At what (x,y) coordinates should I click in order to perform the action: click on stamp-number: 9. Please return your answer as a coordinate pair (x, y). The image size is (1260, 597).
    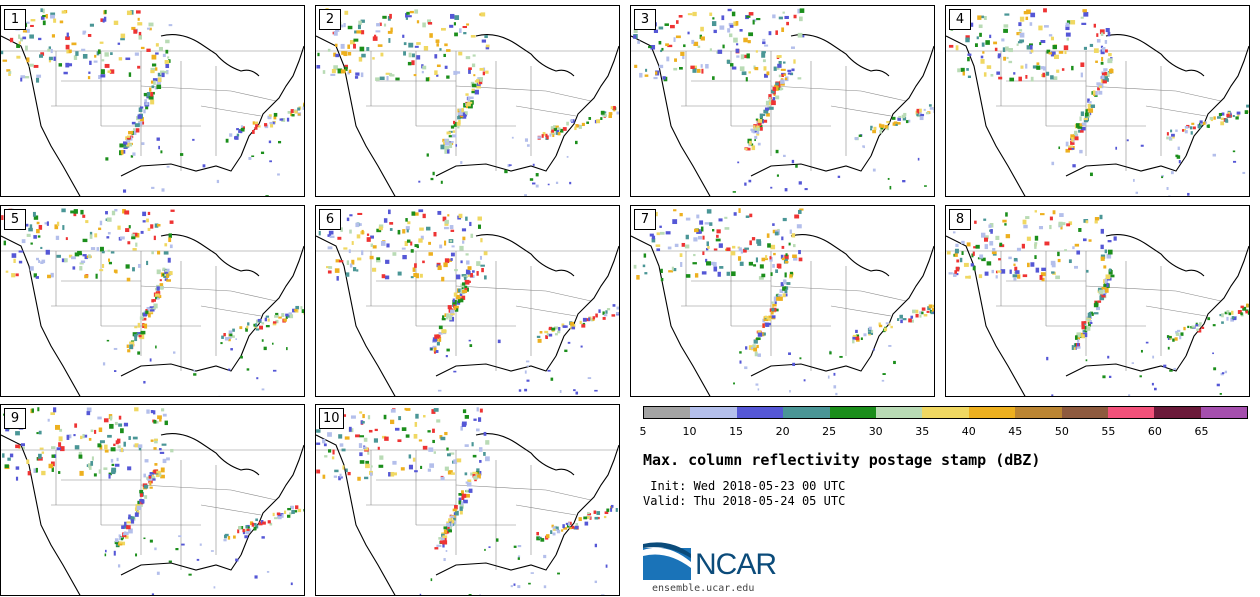
    Looking at the image, I should click on (15, 418).